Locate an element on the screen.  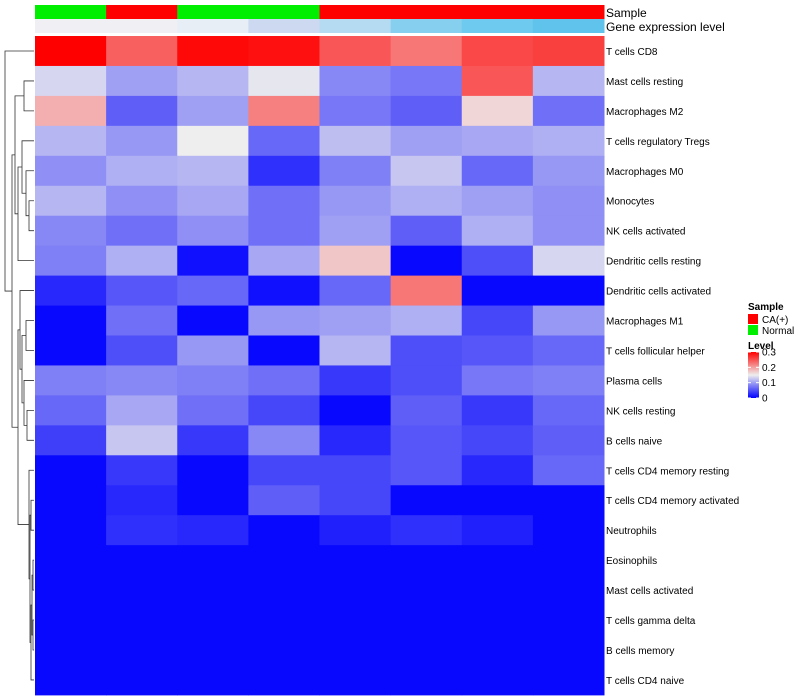
row-label: NK cells resting is located at coordinates (640, 411).